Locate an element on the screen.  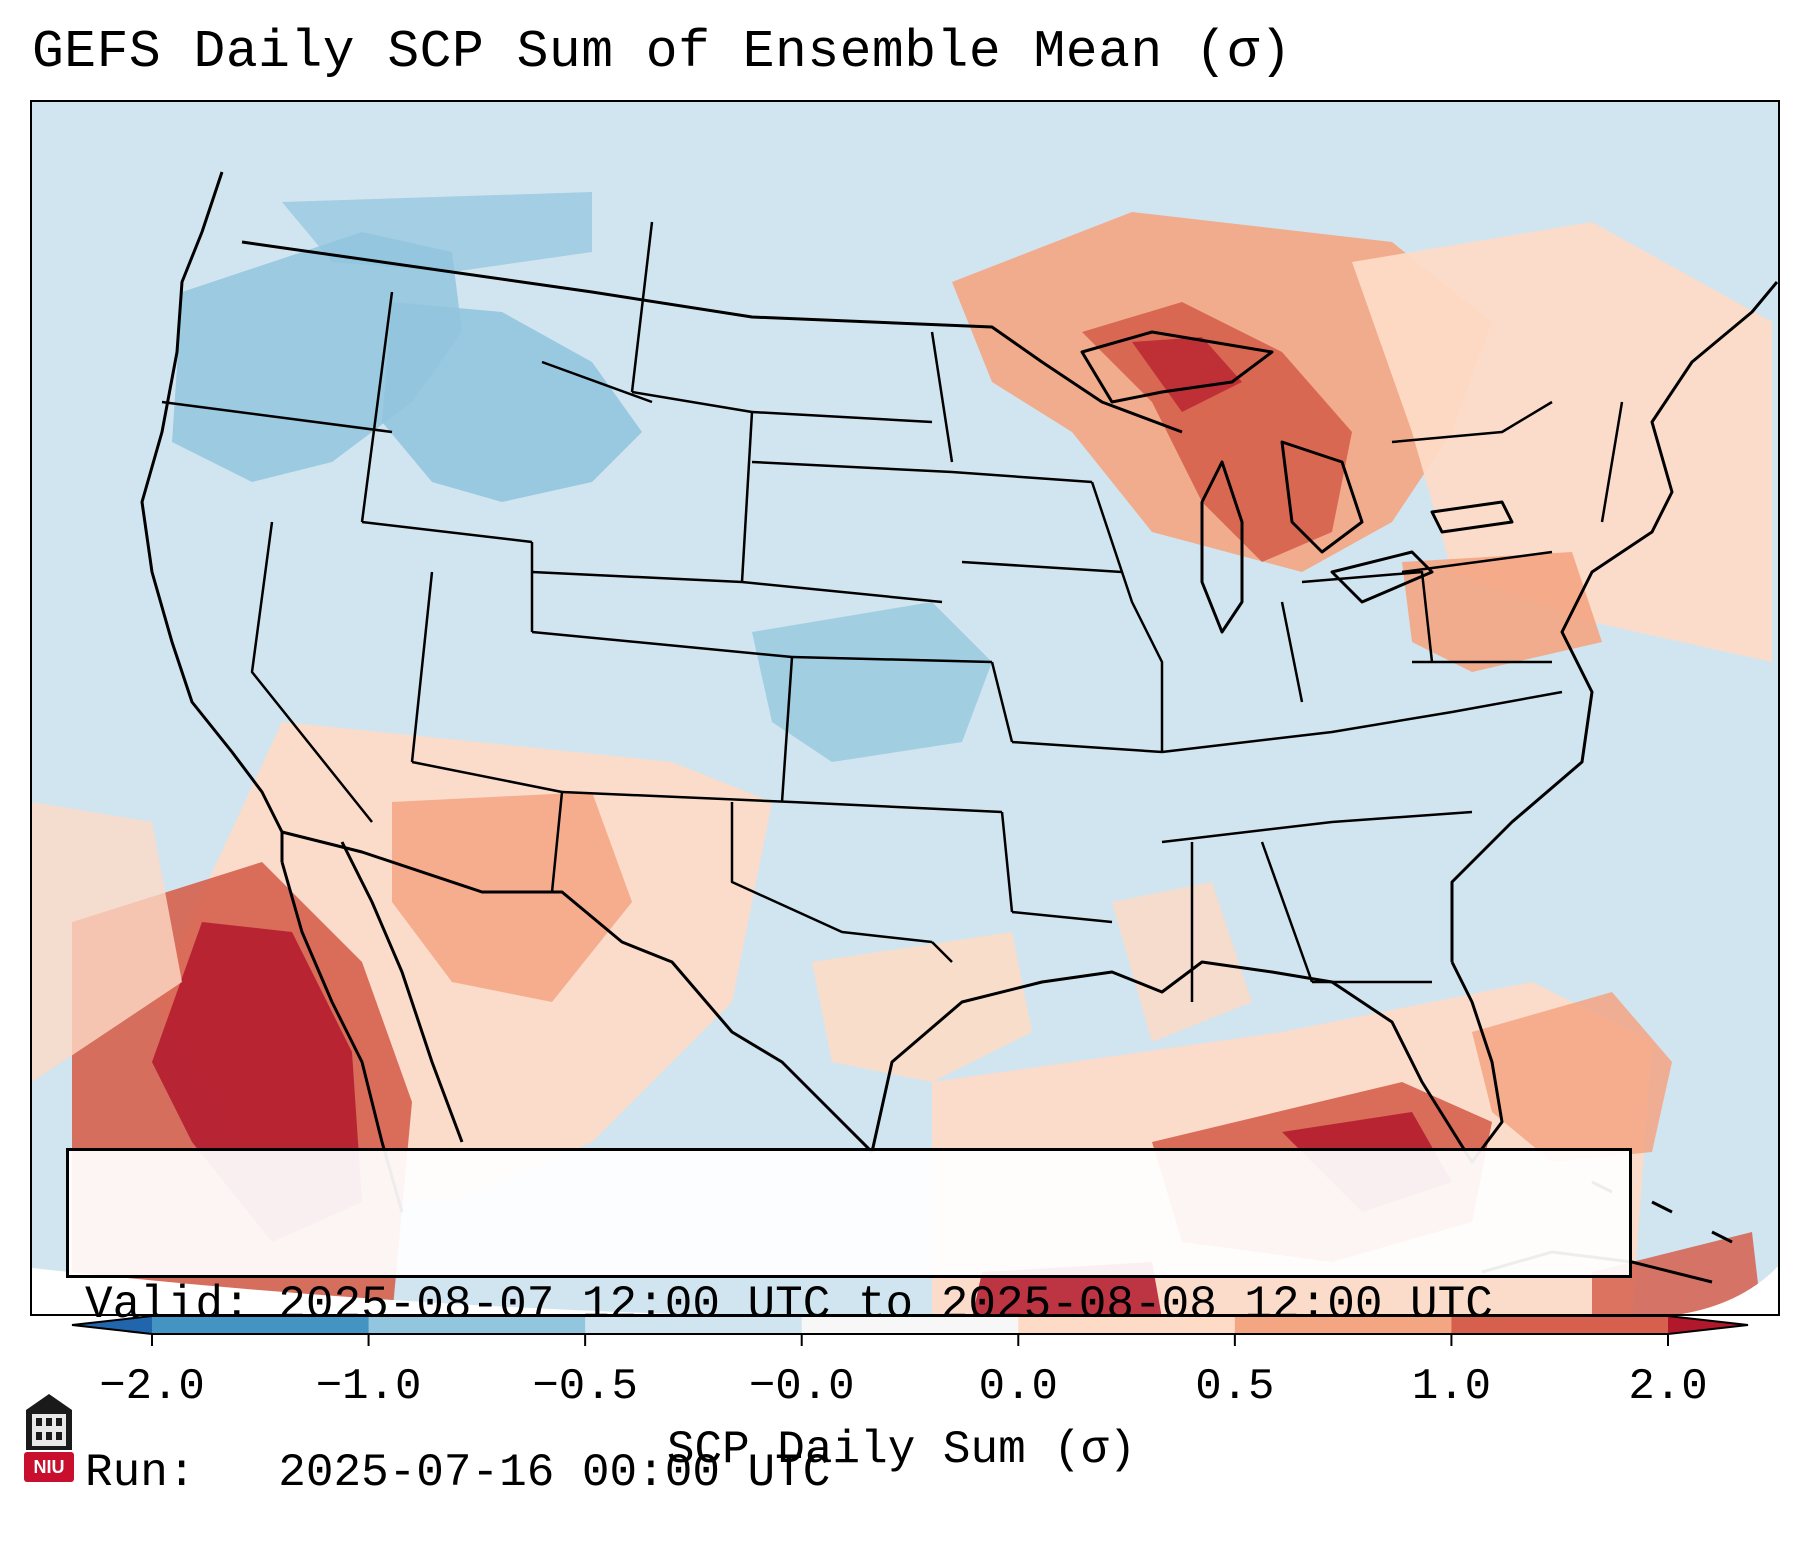
atlantic-coastline is located at coordinates (1614, 621).